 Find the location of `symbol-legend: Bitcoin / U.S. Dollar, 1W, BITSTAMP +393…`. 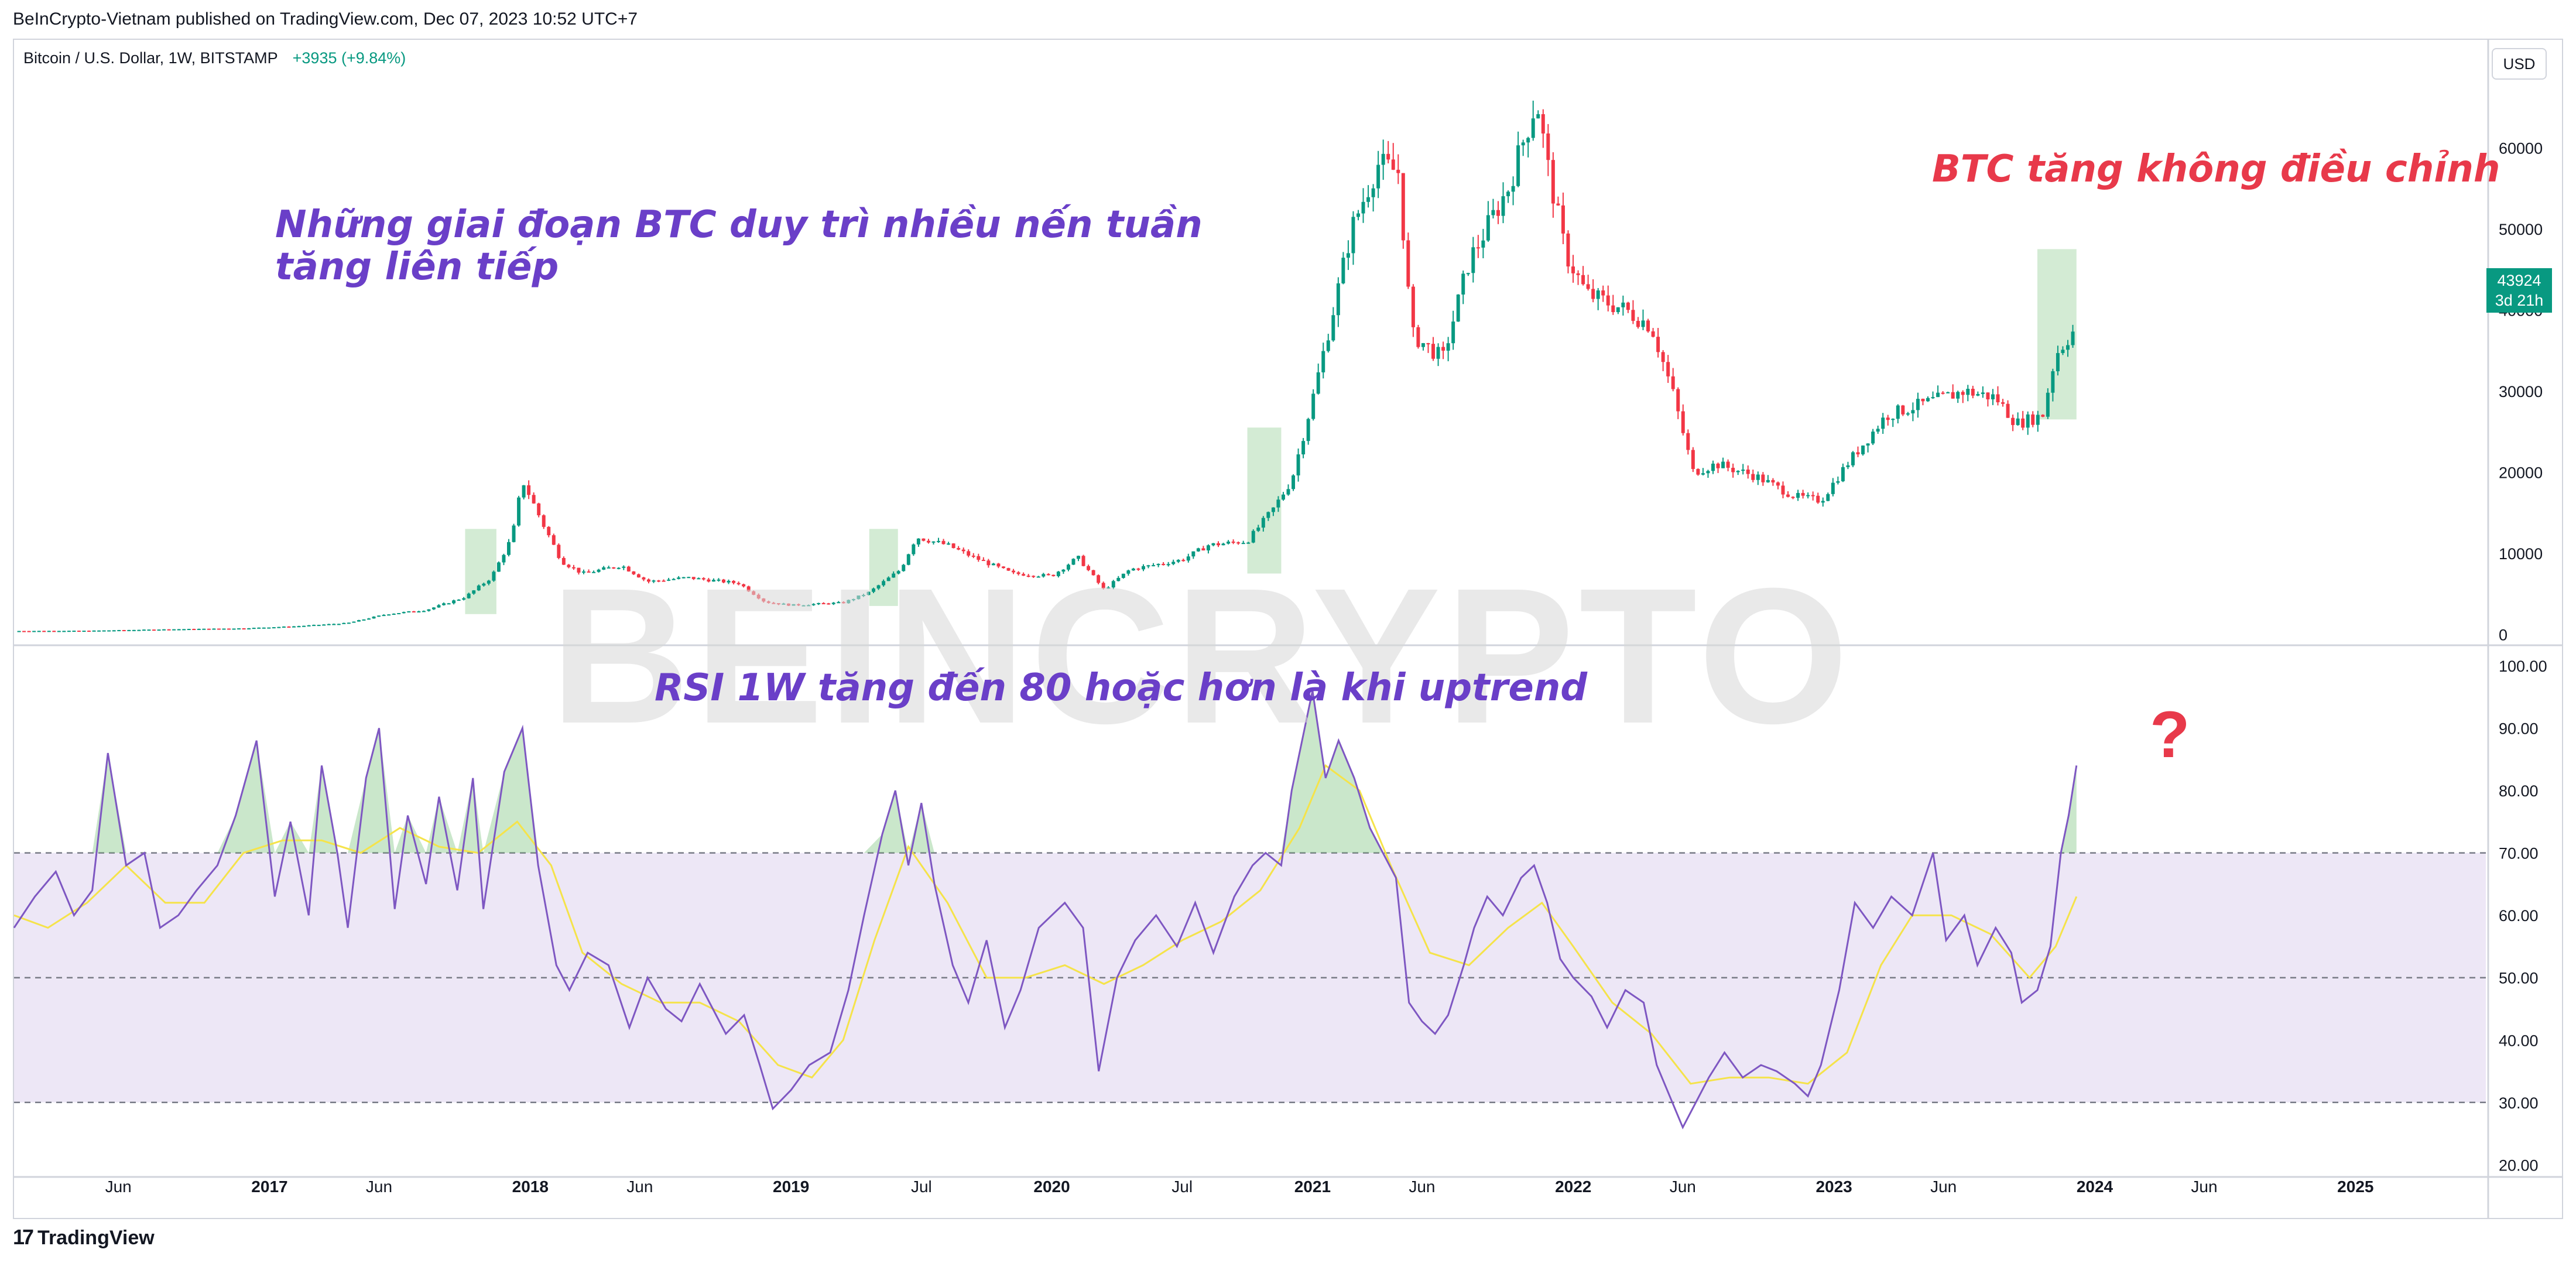

symbol-legend: Bitcoin / U.S. Dollar, 1W, BITSTAMP +393… is located at coordinates (214, 58).